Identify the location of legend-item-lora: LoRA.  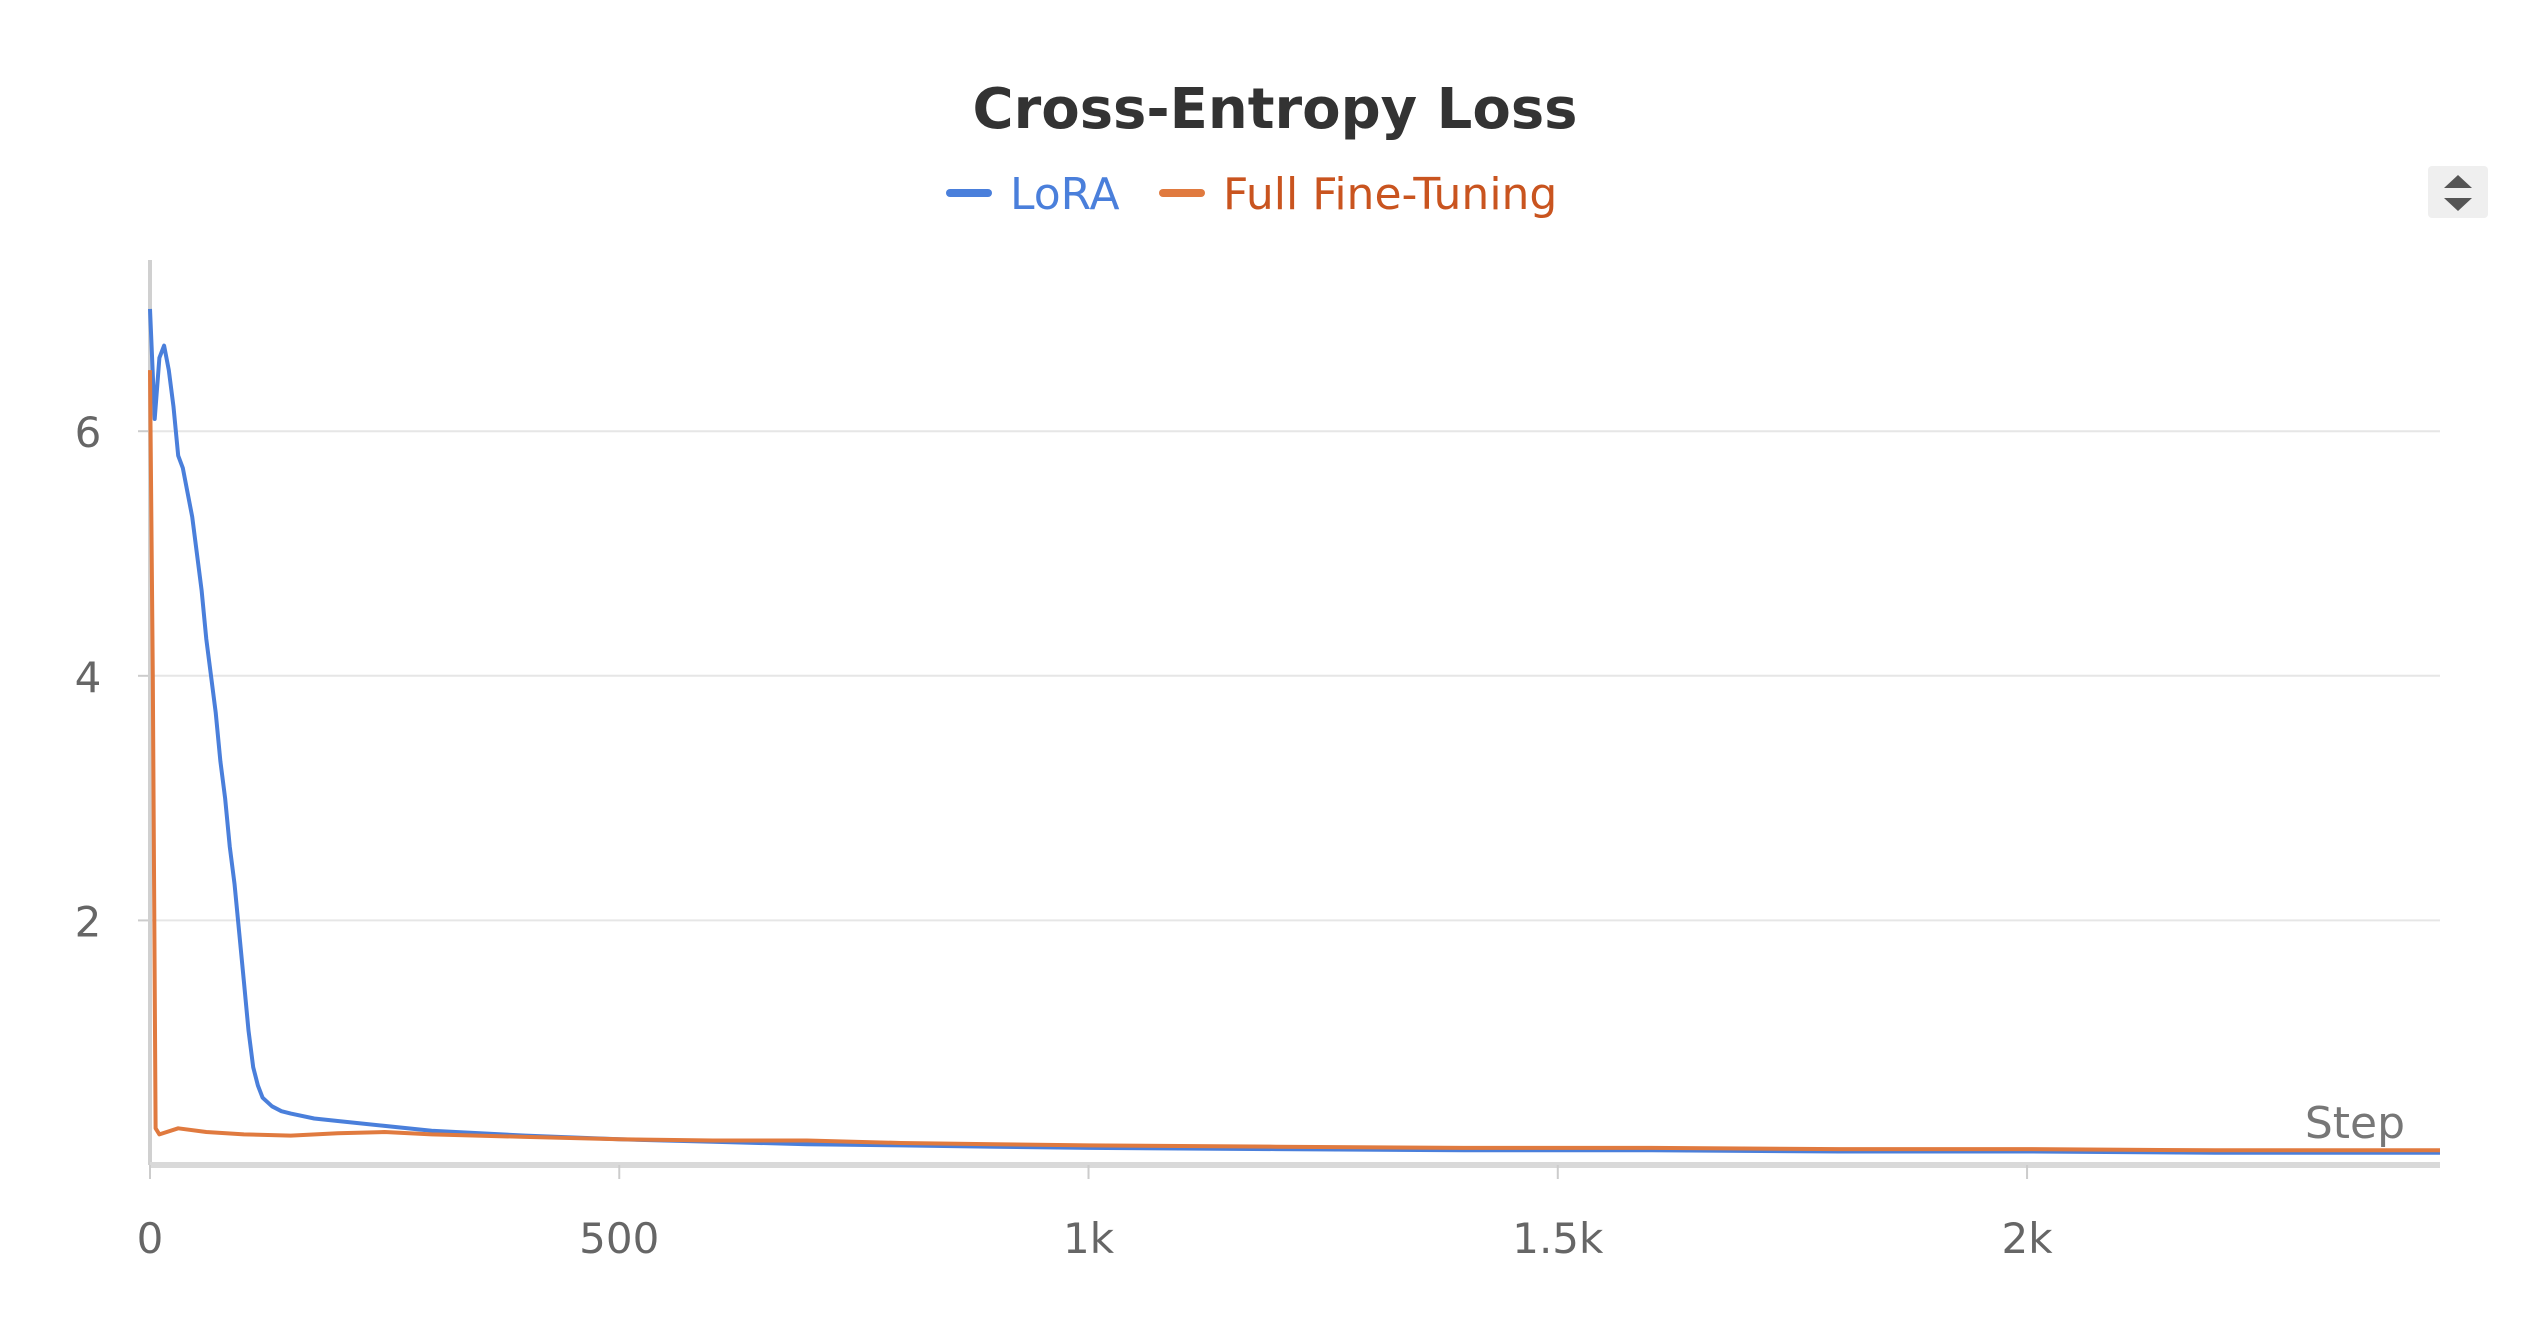
(1033, 194).